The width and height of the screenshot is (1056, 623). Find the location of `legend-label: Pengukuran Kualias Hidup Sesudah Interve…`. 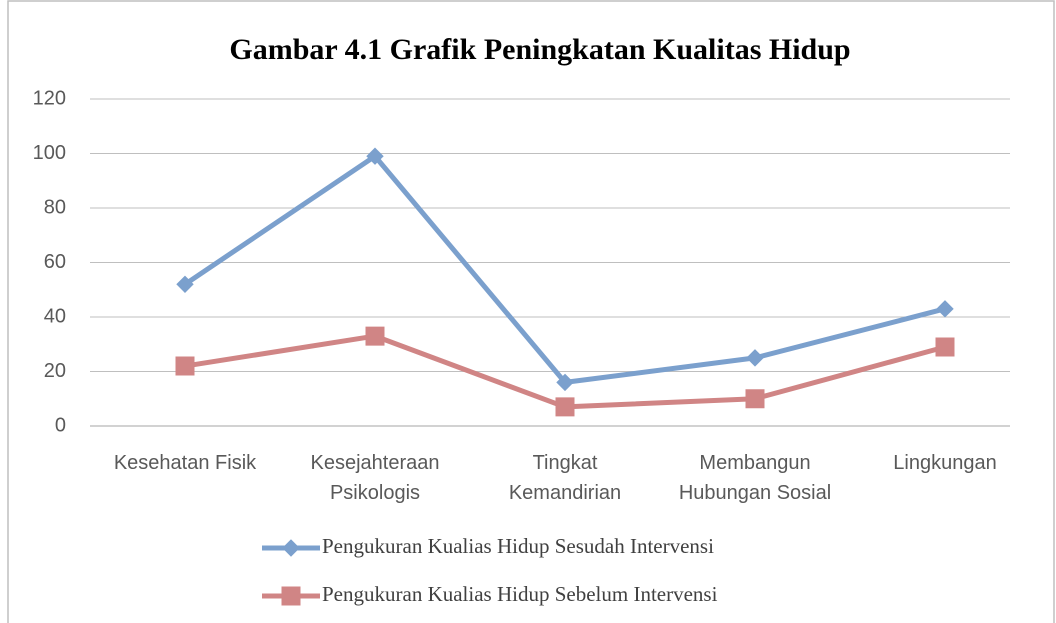

legend-label: Pengukuran Kualias Hidup Sesudah Interve… is located at coordinates (518, 546).